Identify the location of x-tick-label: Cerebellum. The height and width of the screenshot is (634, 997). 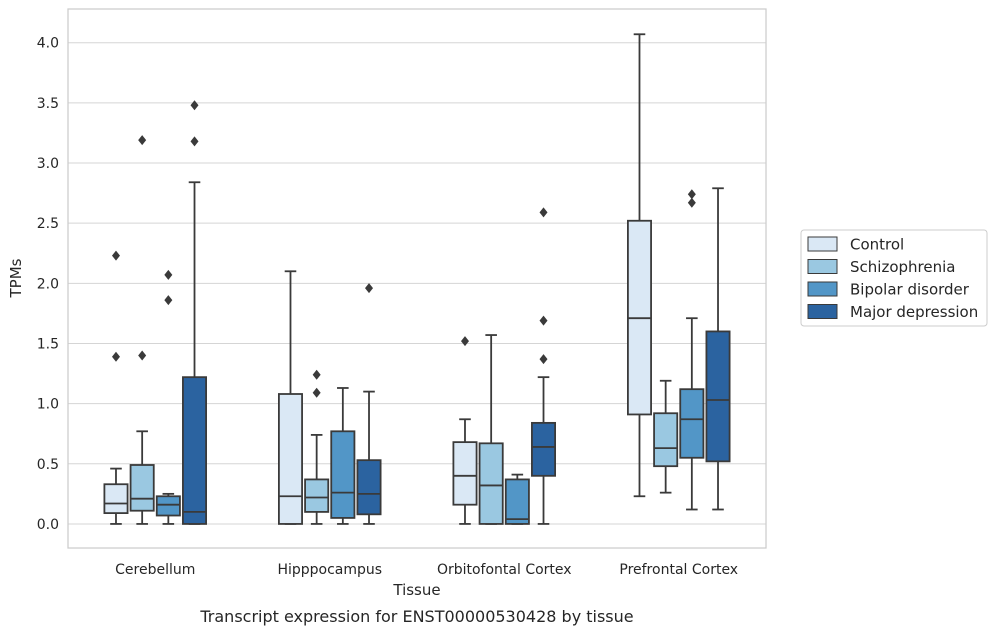
(155, 570).